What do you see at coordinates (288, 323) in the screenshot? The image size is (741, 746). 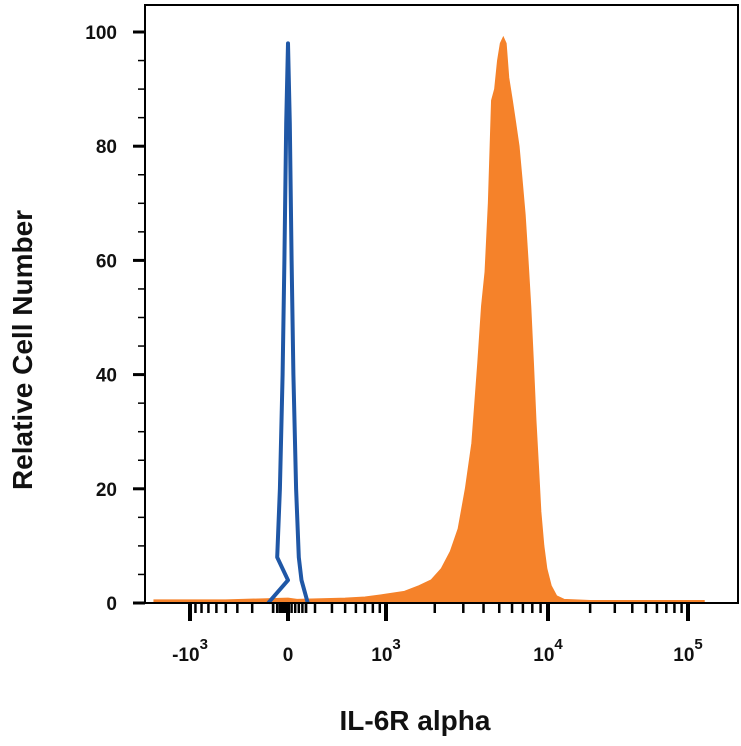 I see `histogram-series-line` at bounding box center [288, 323].